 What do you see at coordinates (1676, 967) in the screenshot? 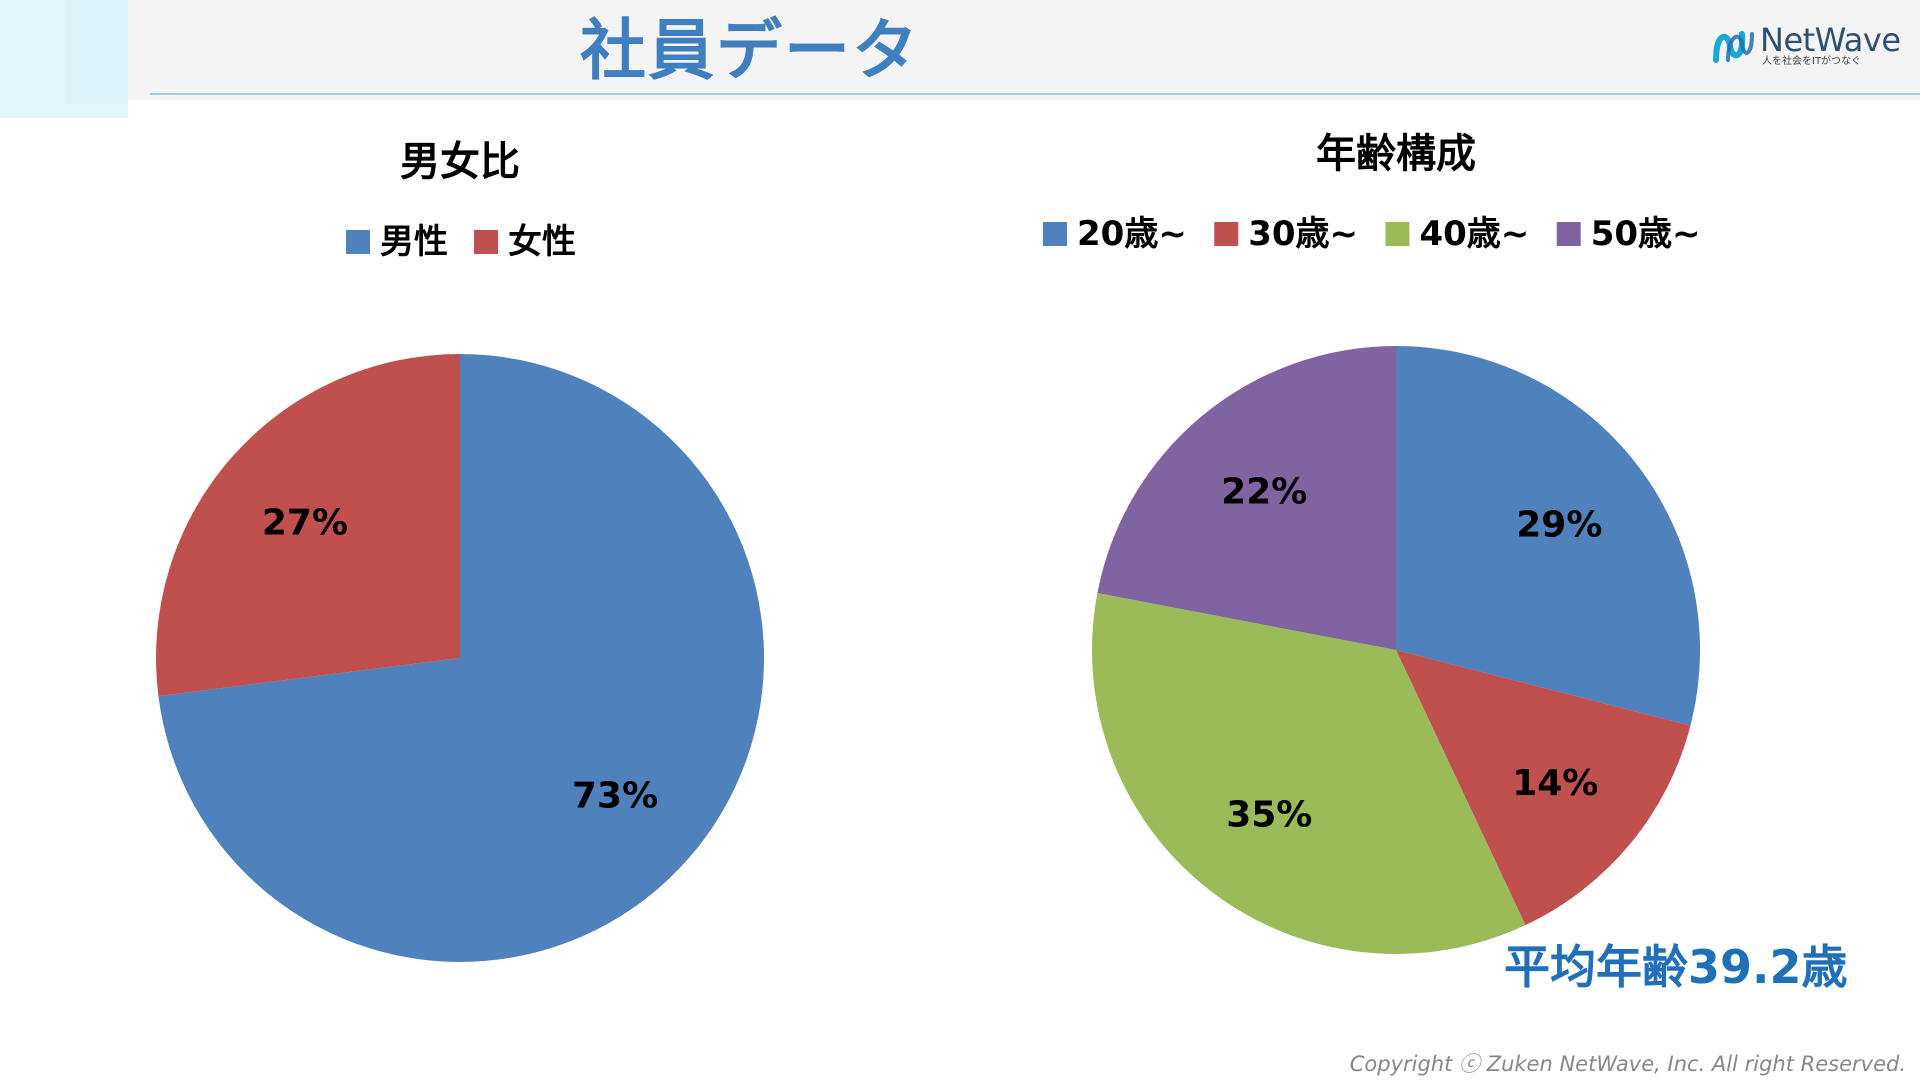
I see `average-age-label: 平均年齢39.2歳` at bounding box center [1676, 967].